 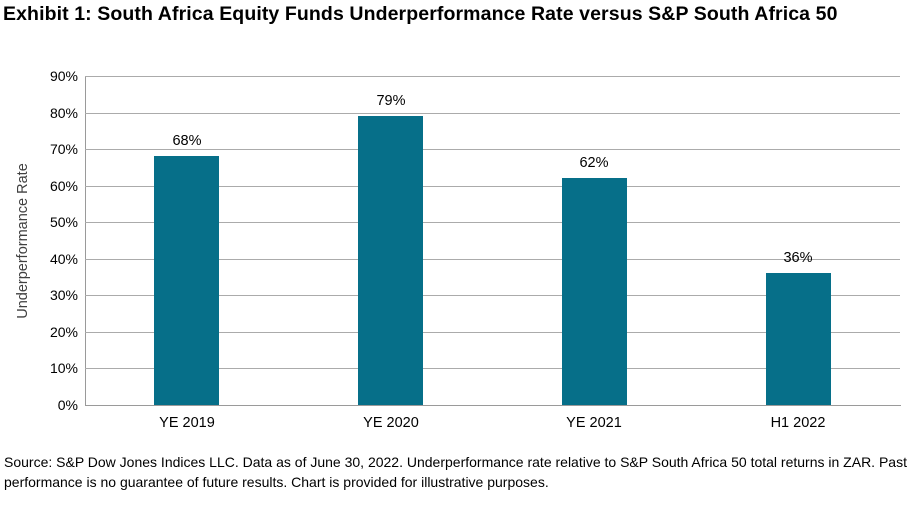 What do you see at coordinates (63, 259) in the screenshot?
I see `y-tick-label: 40%` at bounding box center [63, 259].